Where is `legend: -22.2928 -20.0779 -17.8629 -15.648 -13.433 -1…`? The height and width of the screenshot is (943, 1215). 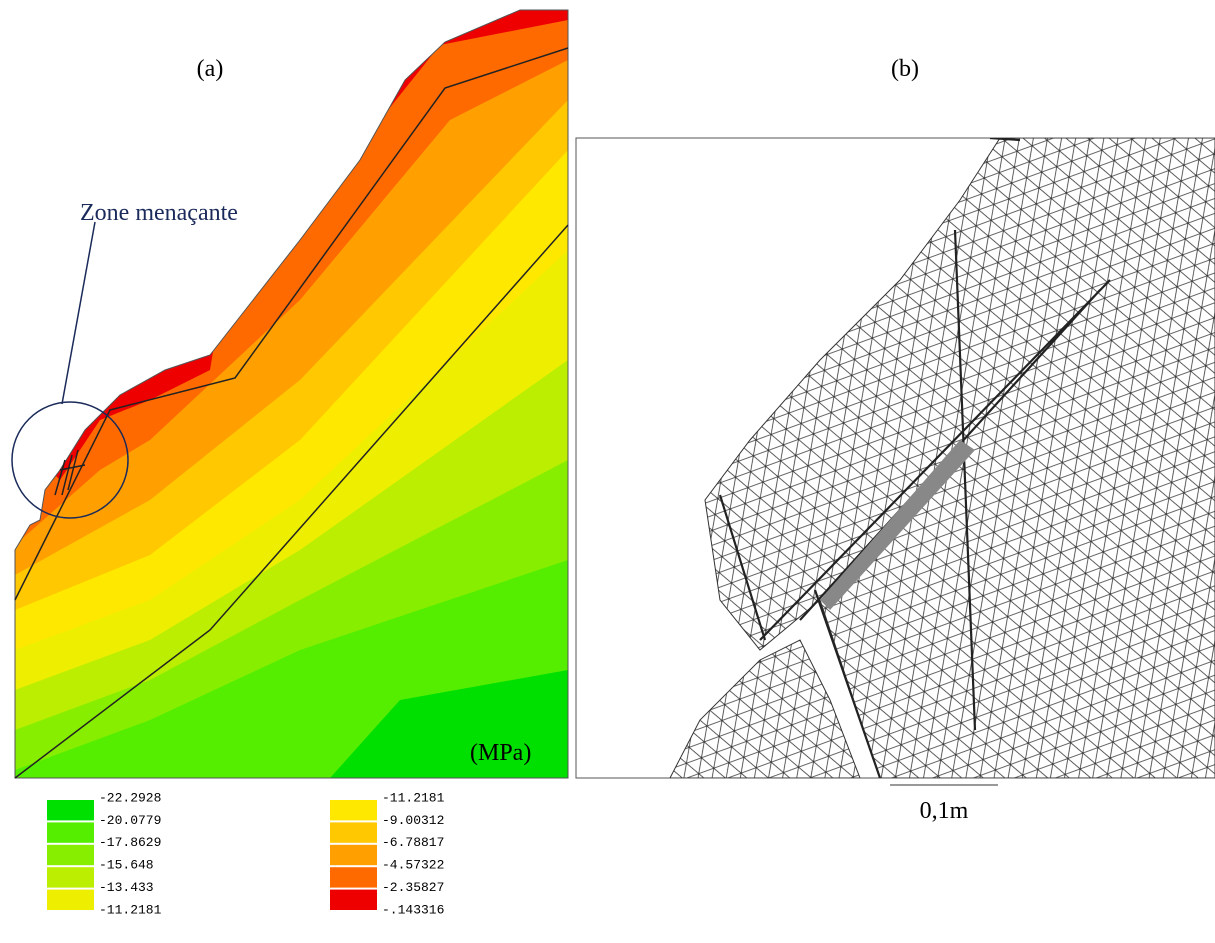
legend: -22.2928 -20.0779 -17.8629 -15.648 -13.433 -1… is located at coordinates (246, 853).